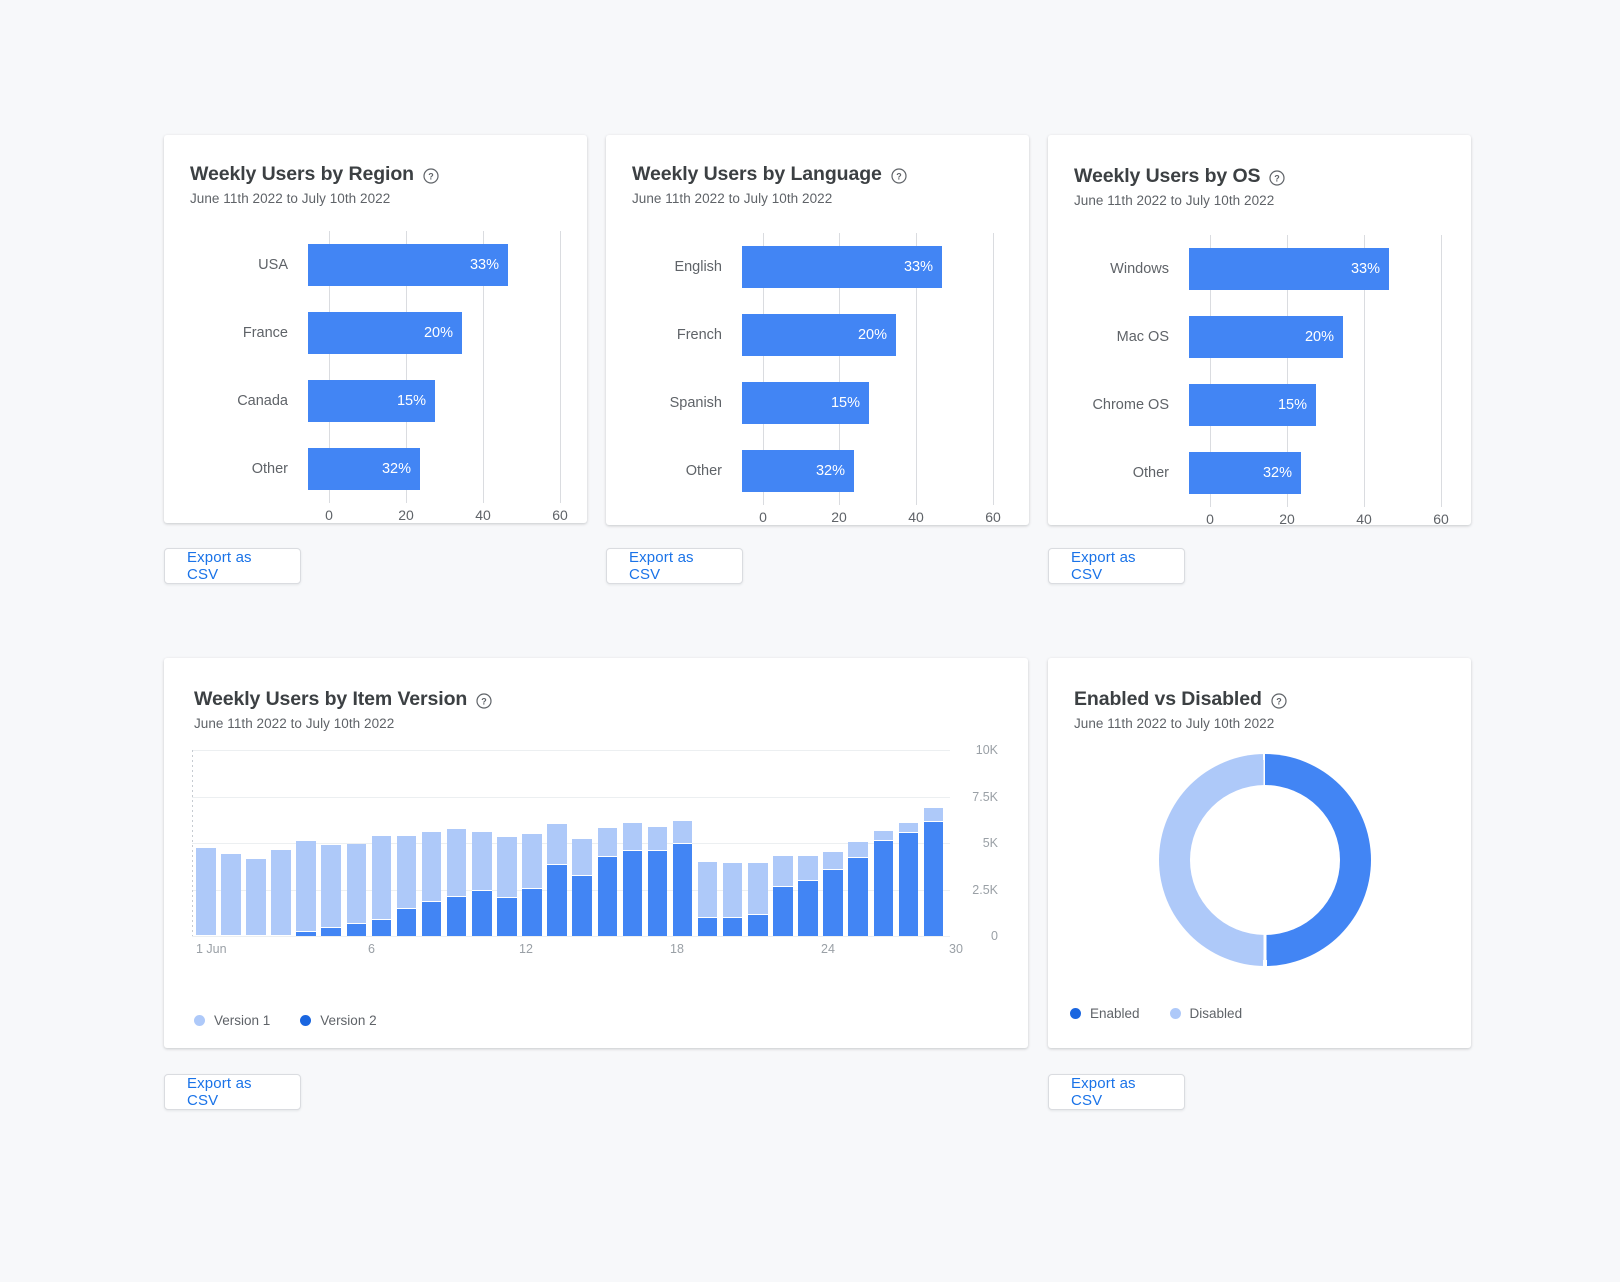  Describe the element at coordinates (1265, 860) in the screenshot. I see `chart-enabled-vs-disabled-donut` at that location.